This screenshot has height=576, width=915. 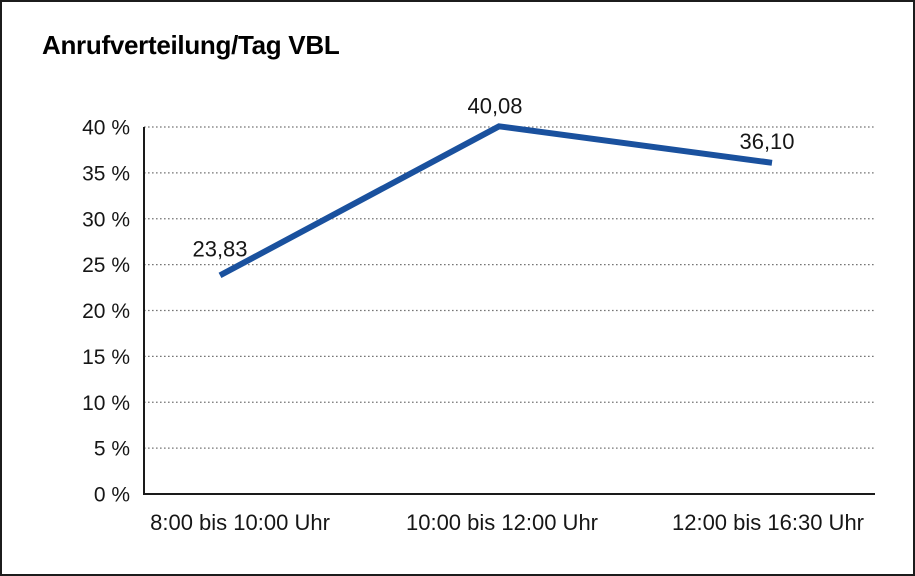 What do you see at coordinates (240, 522) in the screenshot?
I see `x-tick-label: 8:00 bis 10:00 Uhr` at bounding box center [240, 522].